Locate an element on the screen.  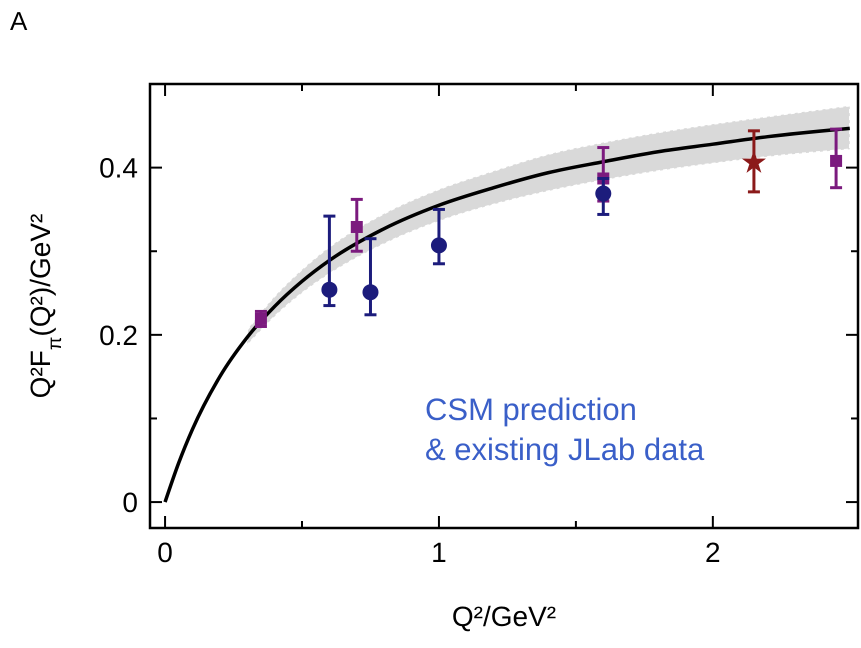
y-tick-label: 0.2 is located at coordinates (118, 335).